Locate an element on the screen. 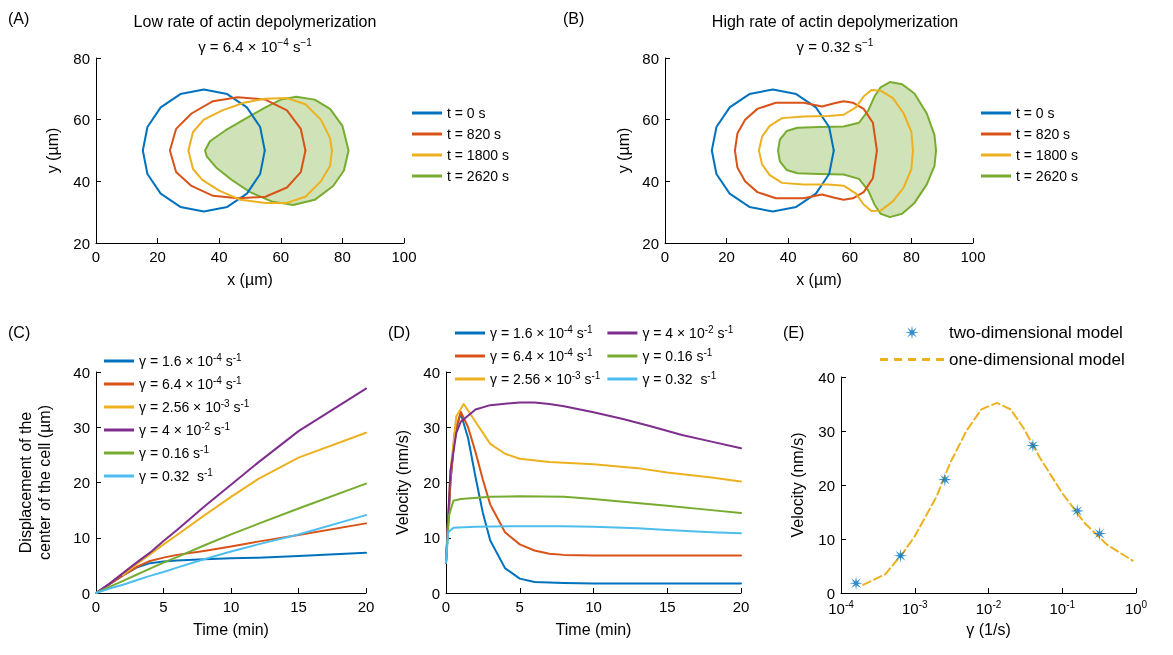 This screenshot has height=655, width=1173. chart-title: High rate of actin depolymerization is located at coordinates (835, 21).